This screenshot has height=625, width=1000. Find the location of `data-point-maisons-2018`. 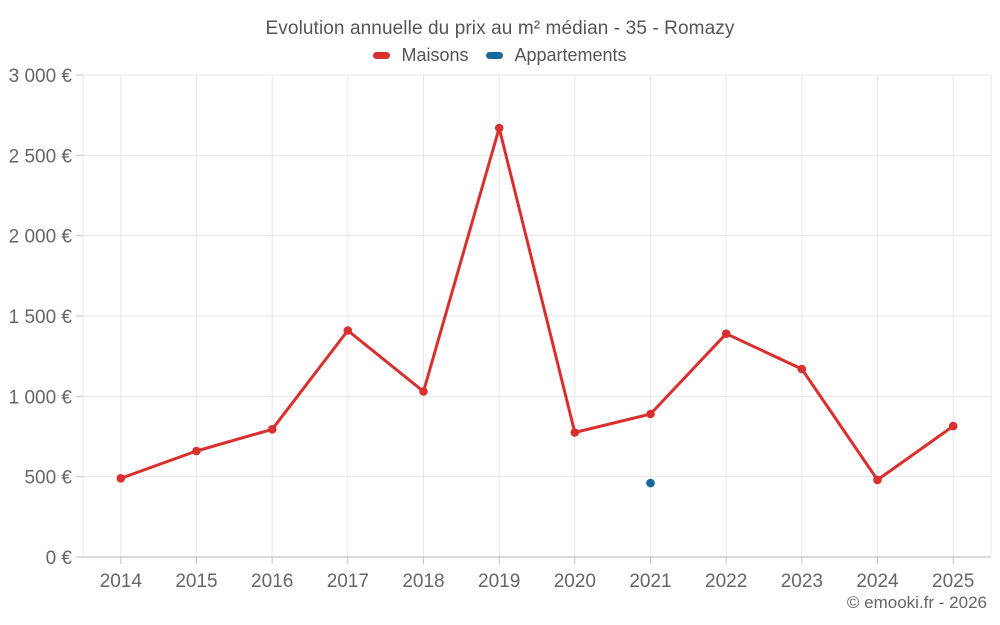

data-point-maisons-2018 is located at coordinates (423, 391).